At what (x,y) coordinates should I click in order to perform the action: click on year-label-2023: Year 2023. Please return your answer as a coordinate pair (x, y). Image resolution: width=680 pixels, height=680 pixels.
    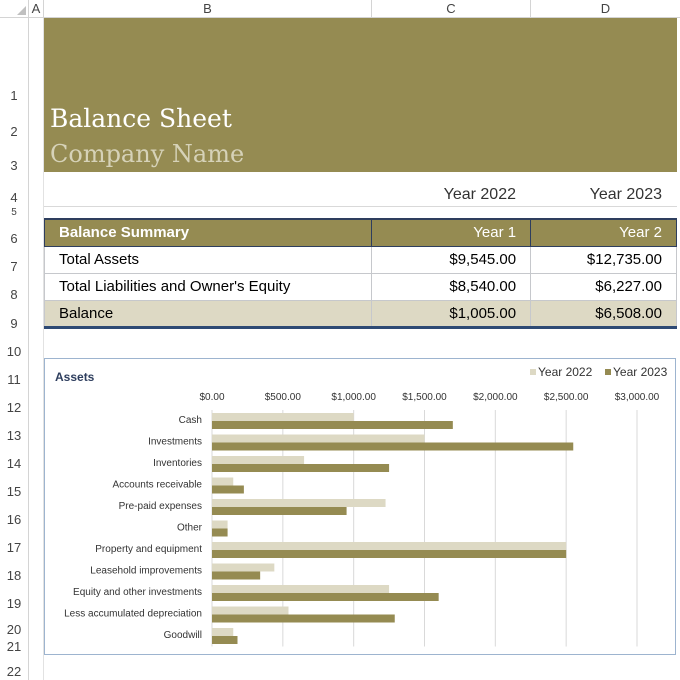
    Looking at the image, I should click on (625, 194).